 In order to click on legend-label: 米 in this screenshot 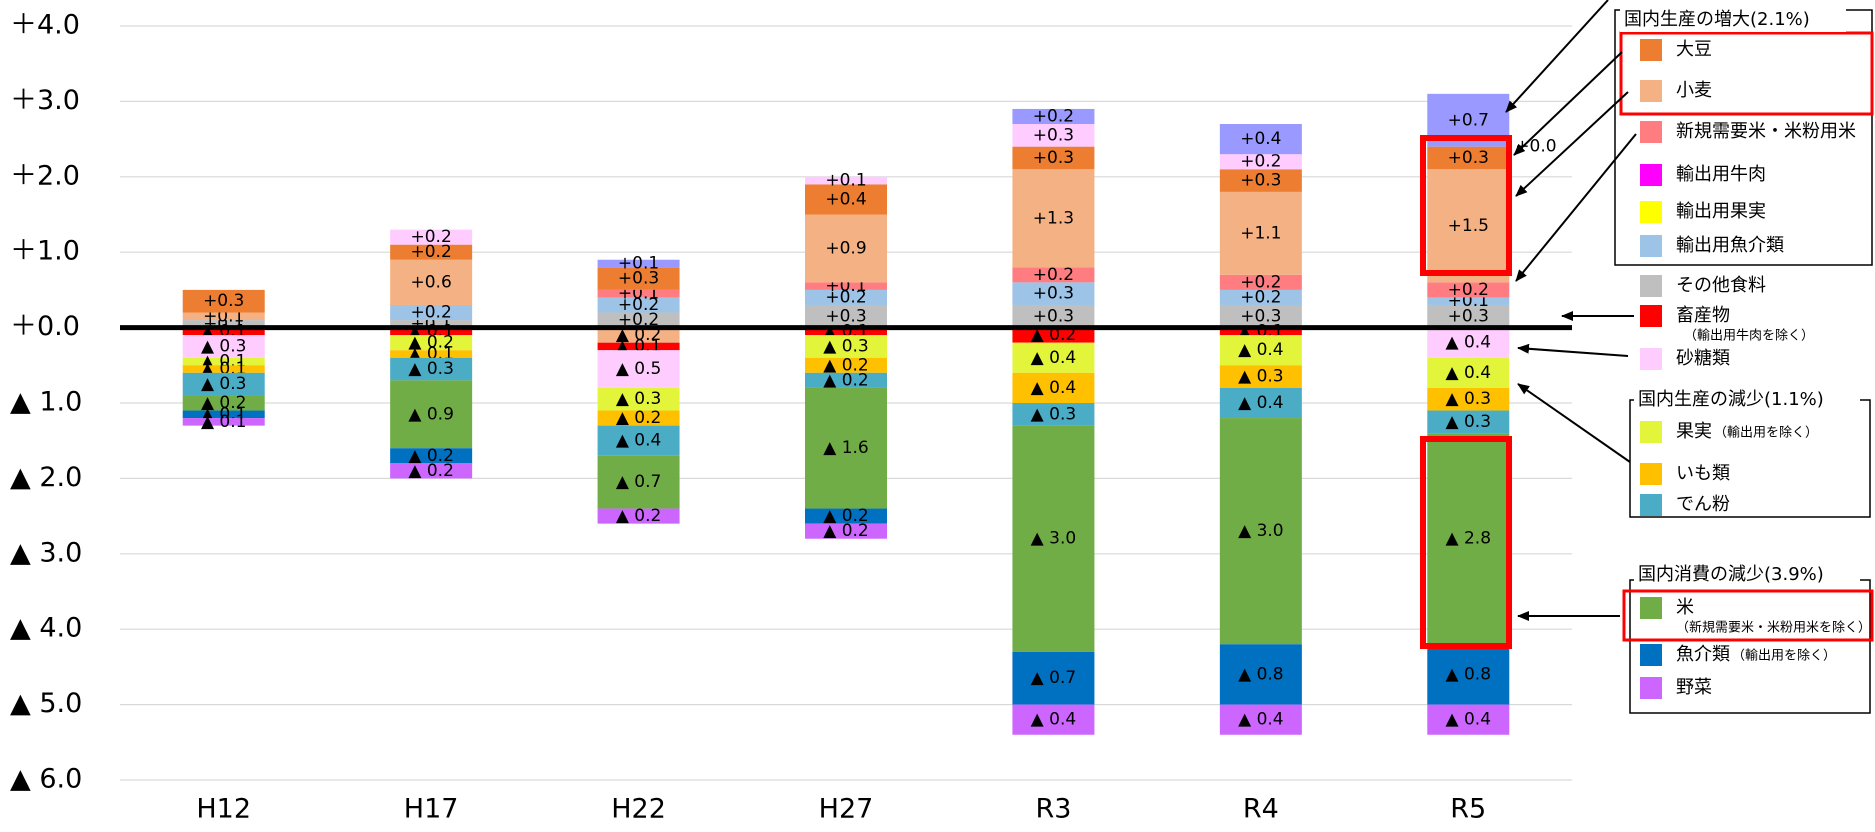, I will do `click(1685, 607)`.